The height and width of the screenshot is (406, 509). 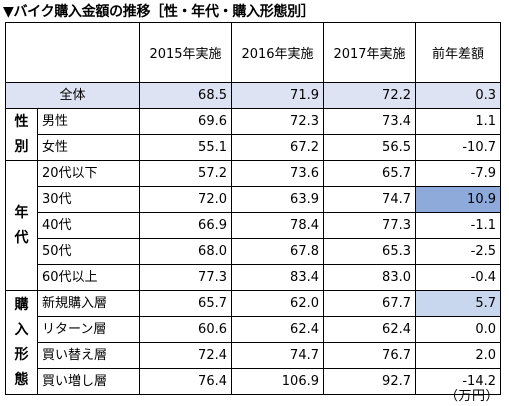 What do you see at coordinates (88, 329) in the screenshot?
I see `row-label: リターン層` at bounding box center [88, 329].